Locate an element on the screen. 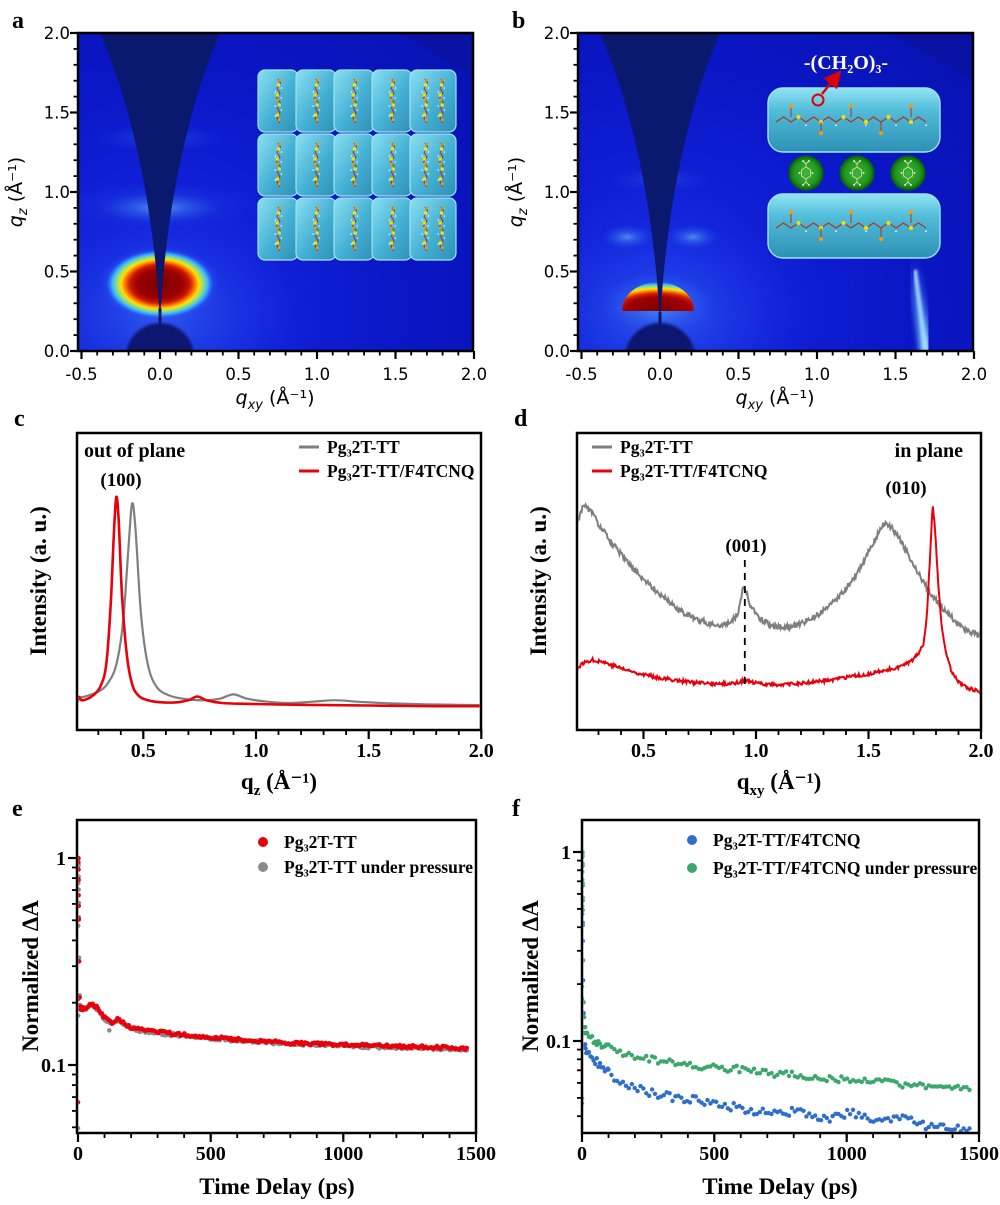 The width and height of the screenshot is (1000, 1205). legend-label-c-0: Pg₃2T-TT is located at coordinates (363, 447).